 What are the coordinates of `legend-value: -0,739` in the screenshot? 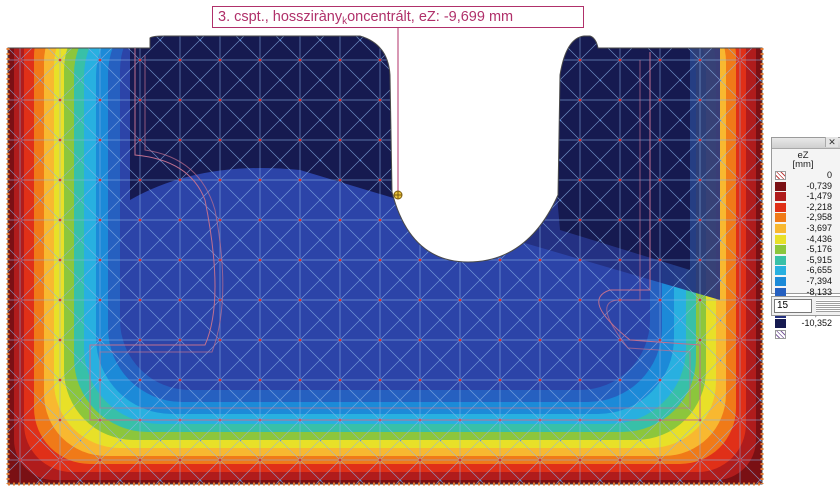 It's located at (819, 185).